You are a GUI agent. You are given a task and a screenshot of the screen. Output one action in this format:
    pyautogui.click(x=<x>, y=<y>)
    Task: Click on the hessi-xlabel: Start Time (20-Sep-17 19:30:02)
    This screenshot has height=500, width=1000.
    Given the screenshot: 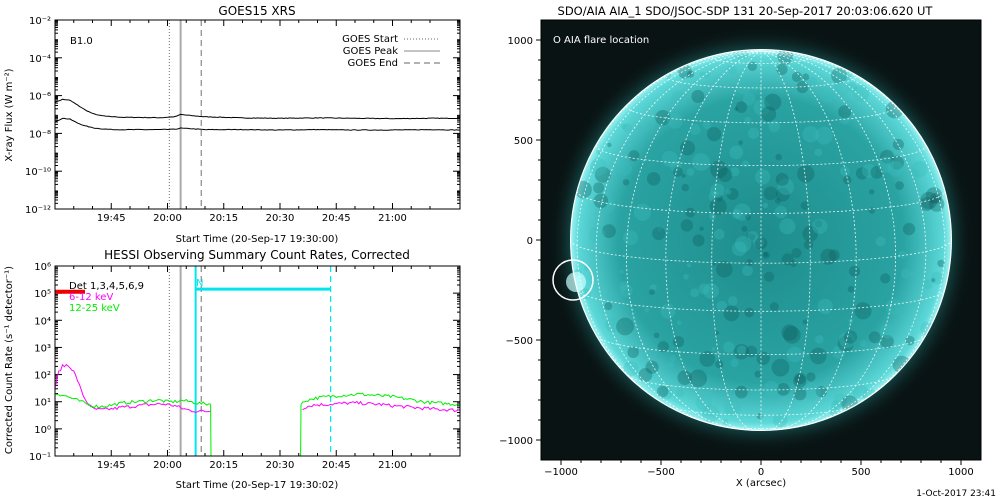 What is the action you would take?
    pyautogui.click(x=257, y=485)
    